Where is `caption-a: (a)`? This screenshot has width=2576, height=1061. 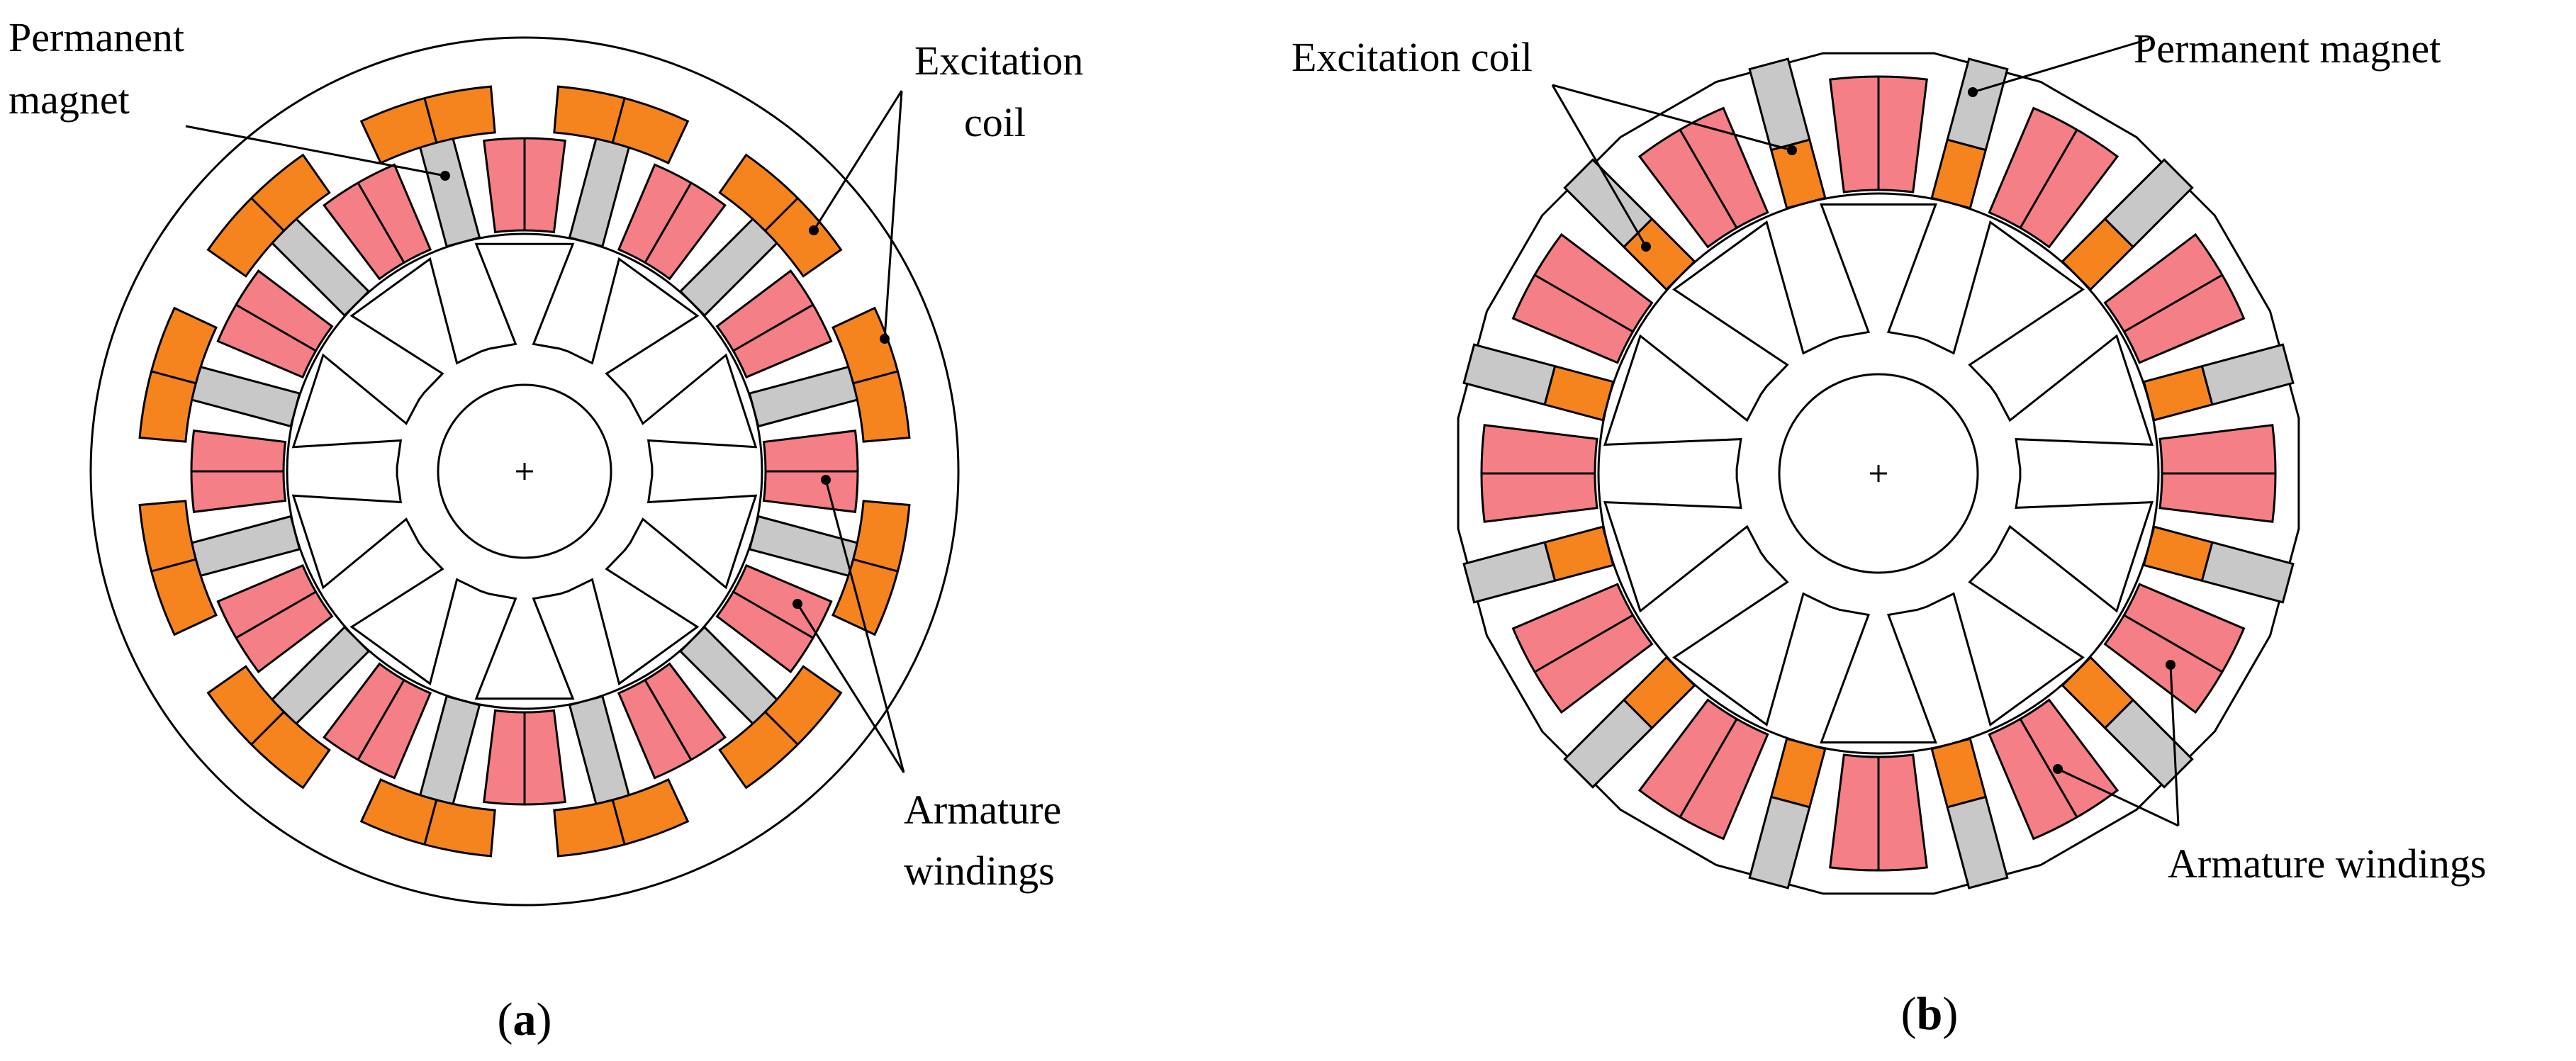
caption-a: (a) is located at coordinates (525, 1019).